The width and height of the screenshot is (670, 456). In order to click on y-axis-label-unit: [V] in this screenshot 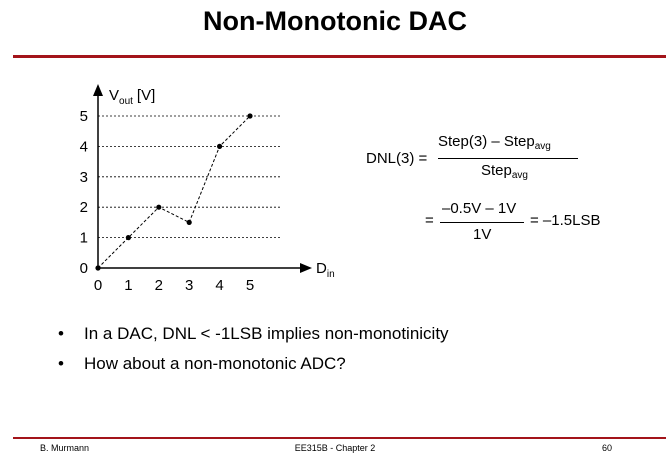, I will do `click(146, 95)`.